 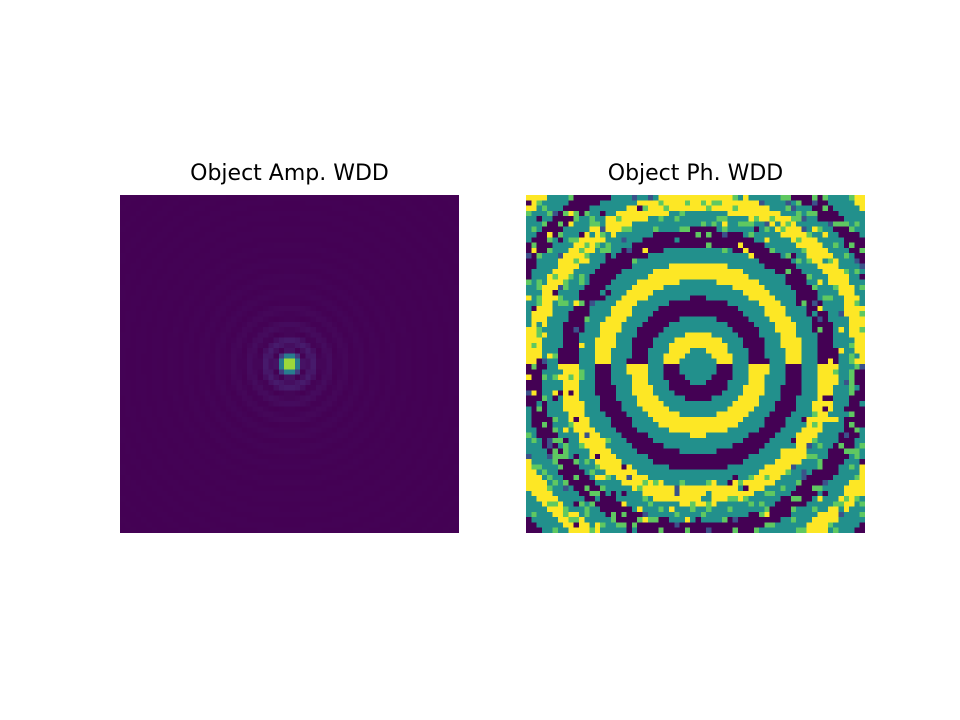 What do you see at coordinates (289, 173) in the screenshot?
I see `amplitude-title: Object Amp. WDD` at bounding box center [289, 173].